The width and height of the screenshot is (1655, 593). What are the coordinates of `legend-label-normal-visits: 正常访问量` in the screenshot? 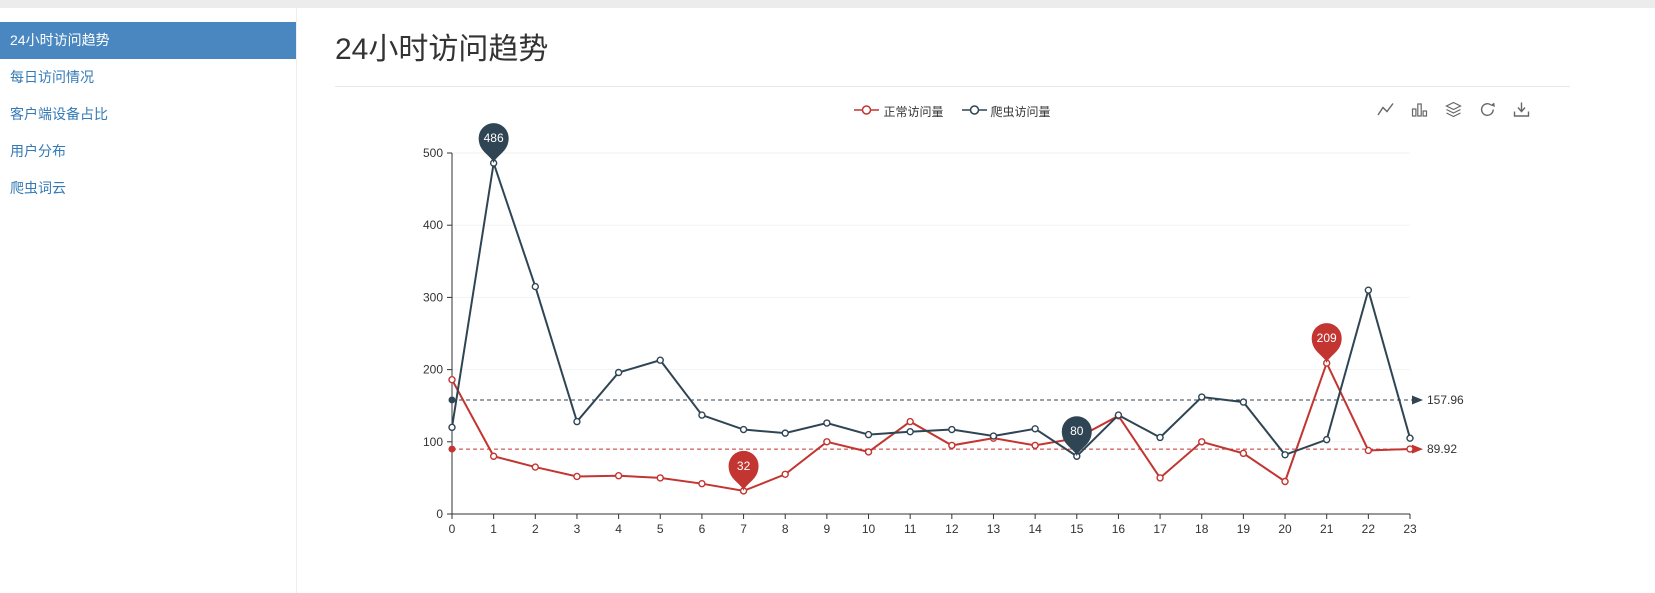 It's located at (913, 112).